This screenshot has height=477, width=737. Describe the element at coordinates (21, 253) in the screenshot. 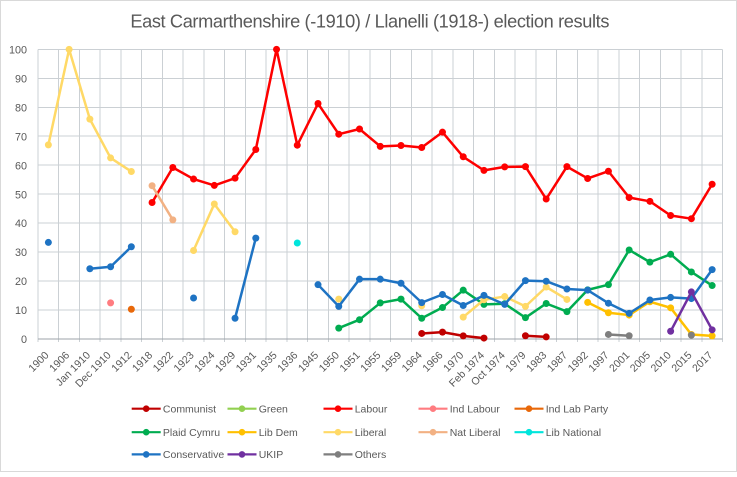

I see `svg-text: 30` at that location.